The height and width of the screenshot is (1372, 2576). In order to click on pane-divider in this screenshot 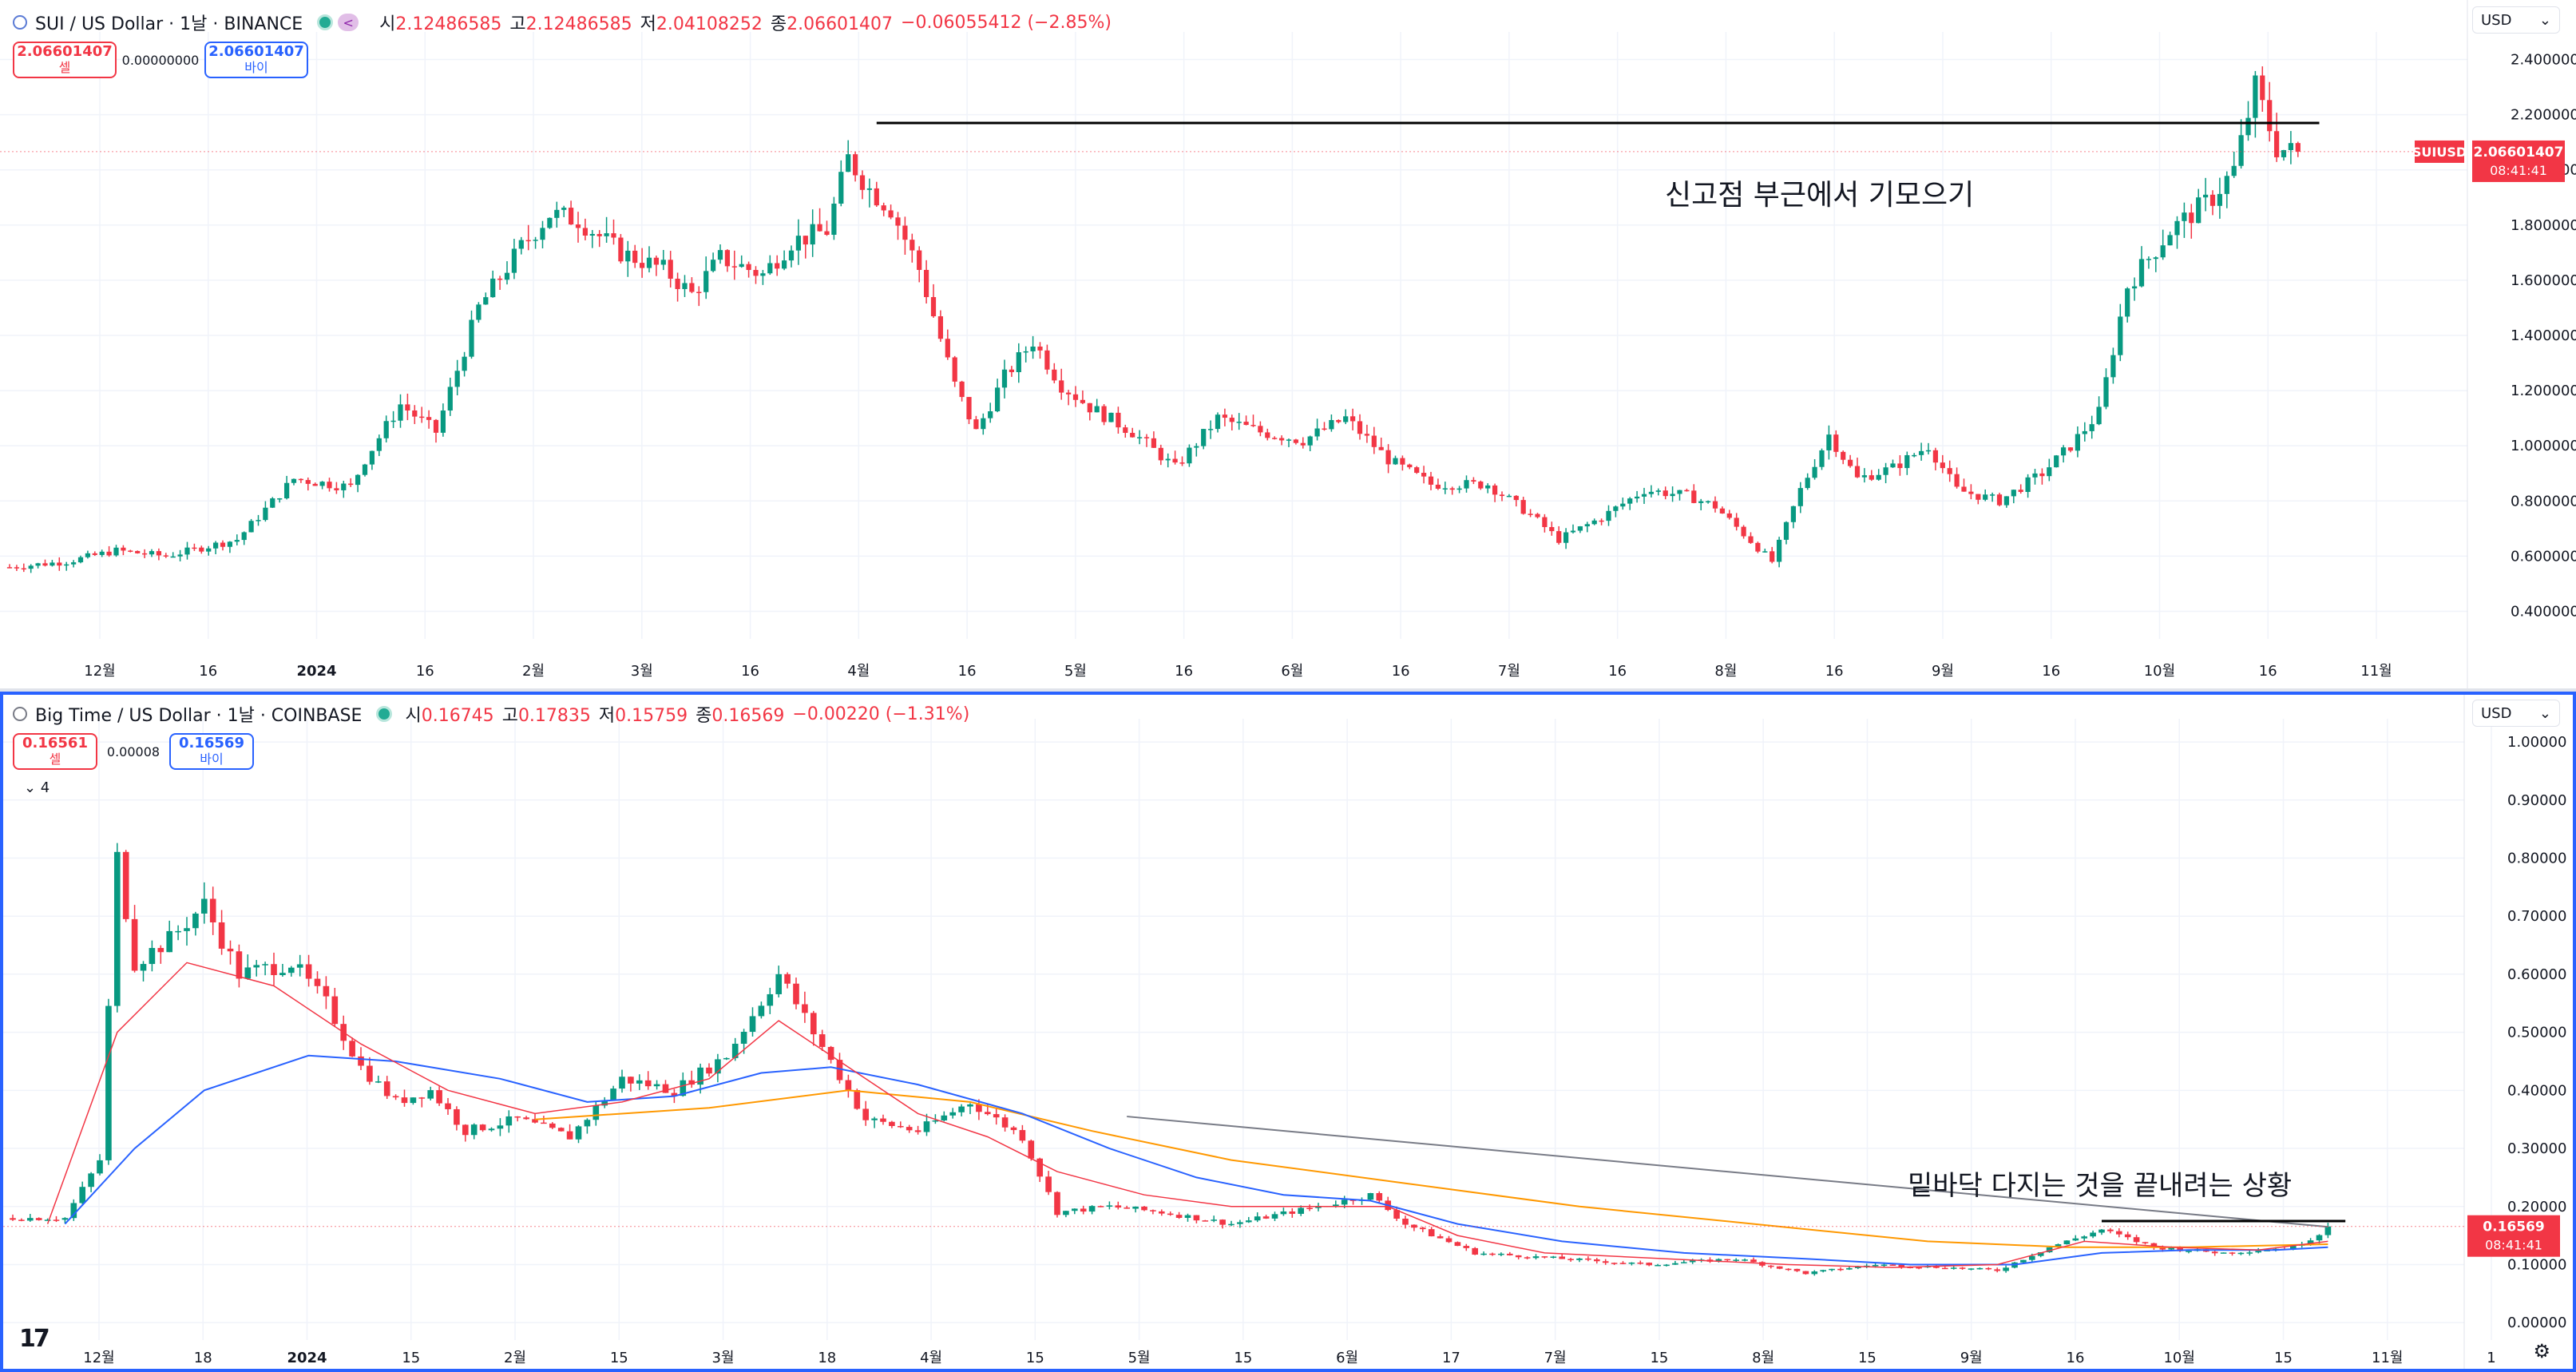, I will do `click(1288, 690)`.